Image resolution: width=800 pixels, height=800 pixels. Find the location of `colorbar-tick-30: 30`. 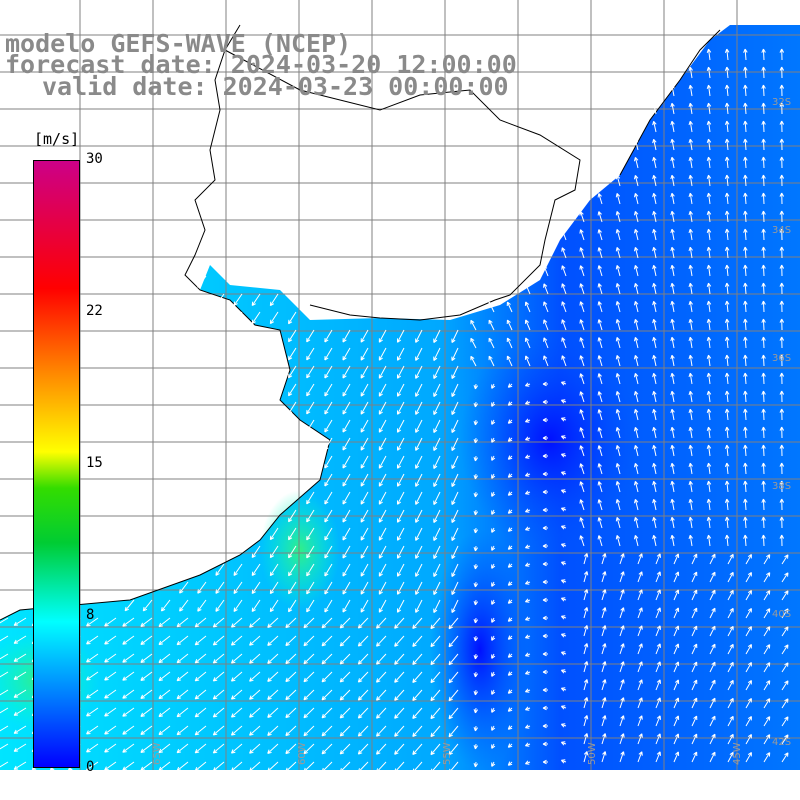

colorbar-tick-30: 30 is located at coordinates (94, 159).